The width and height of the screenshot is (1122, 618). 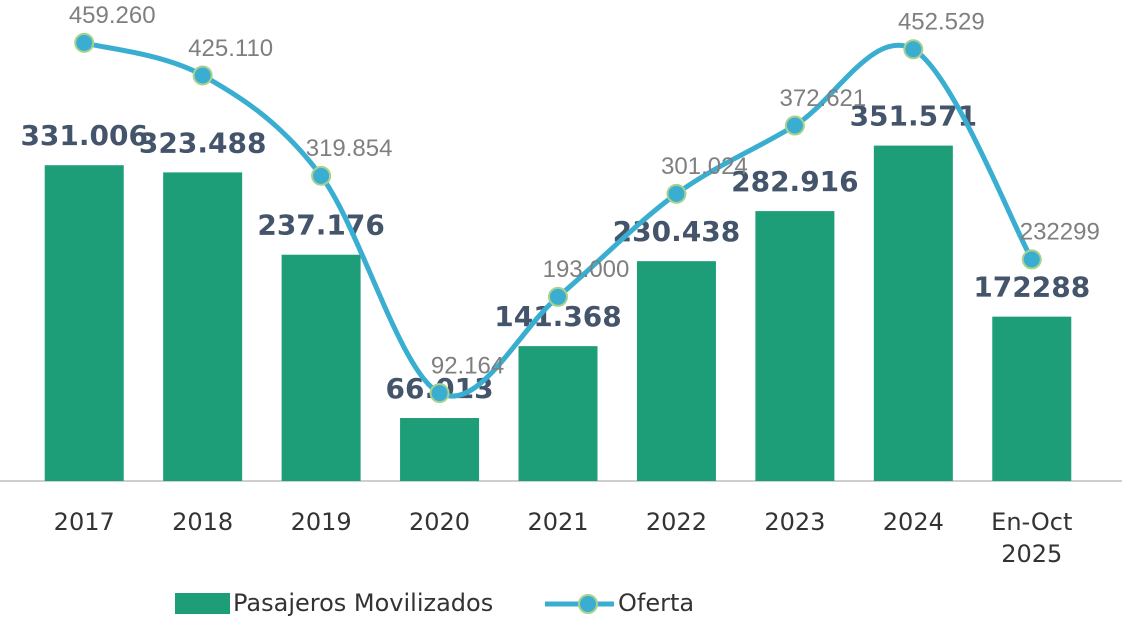 I want to click on bar-label: 282.916, so click(x=795, y=181).